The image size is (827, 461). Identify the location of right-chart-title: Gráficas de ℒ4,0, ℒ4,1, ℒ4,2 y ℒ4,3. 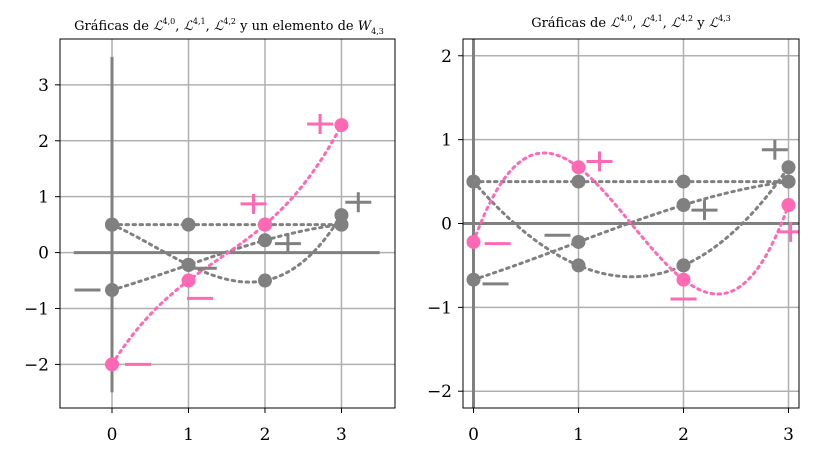
(631, 22).